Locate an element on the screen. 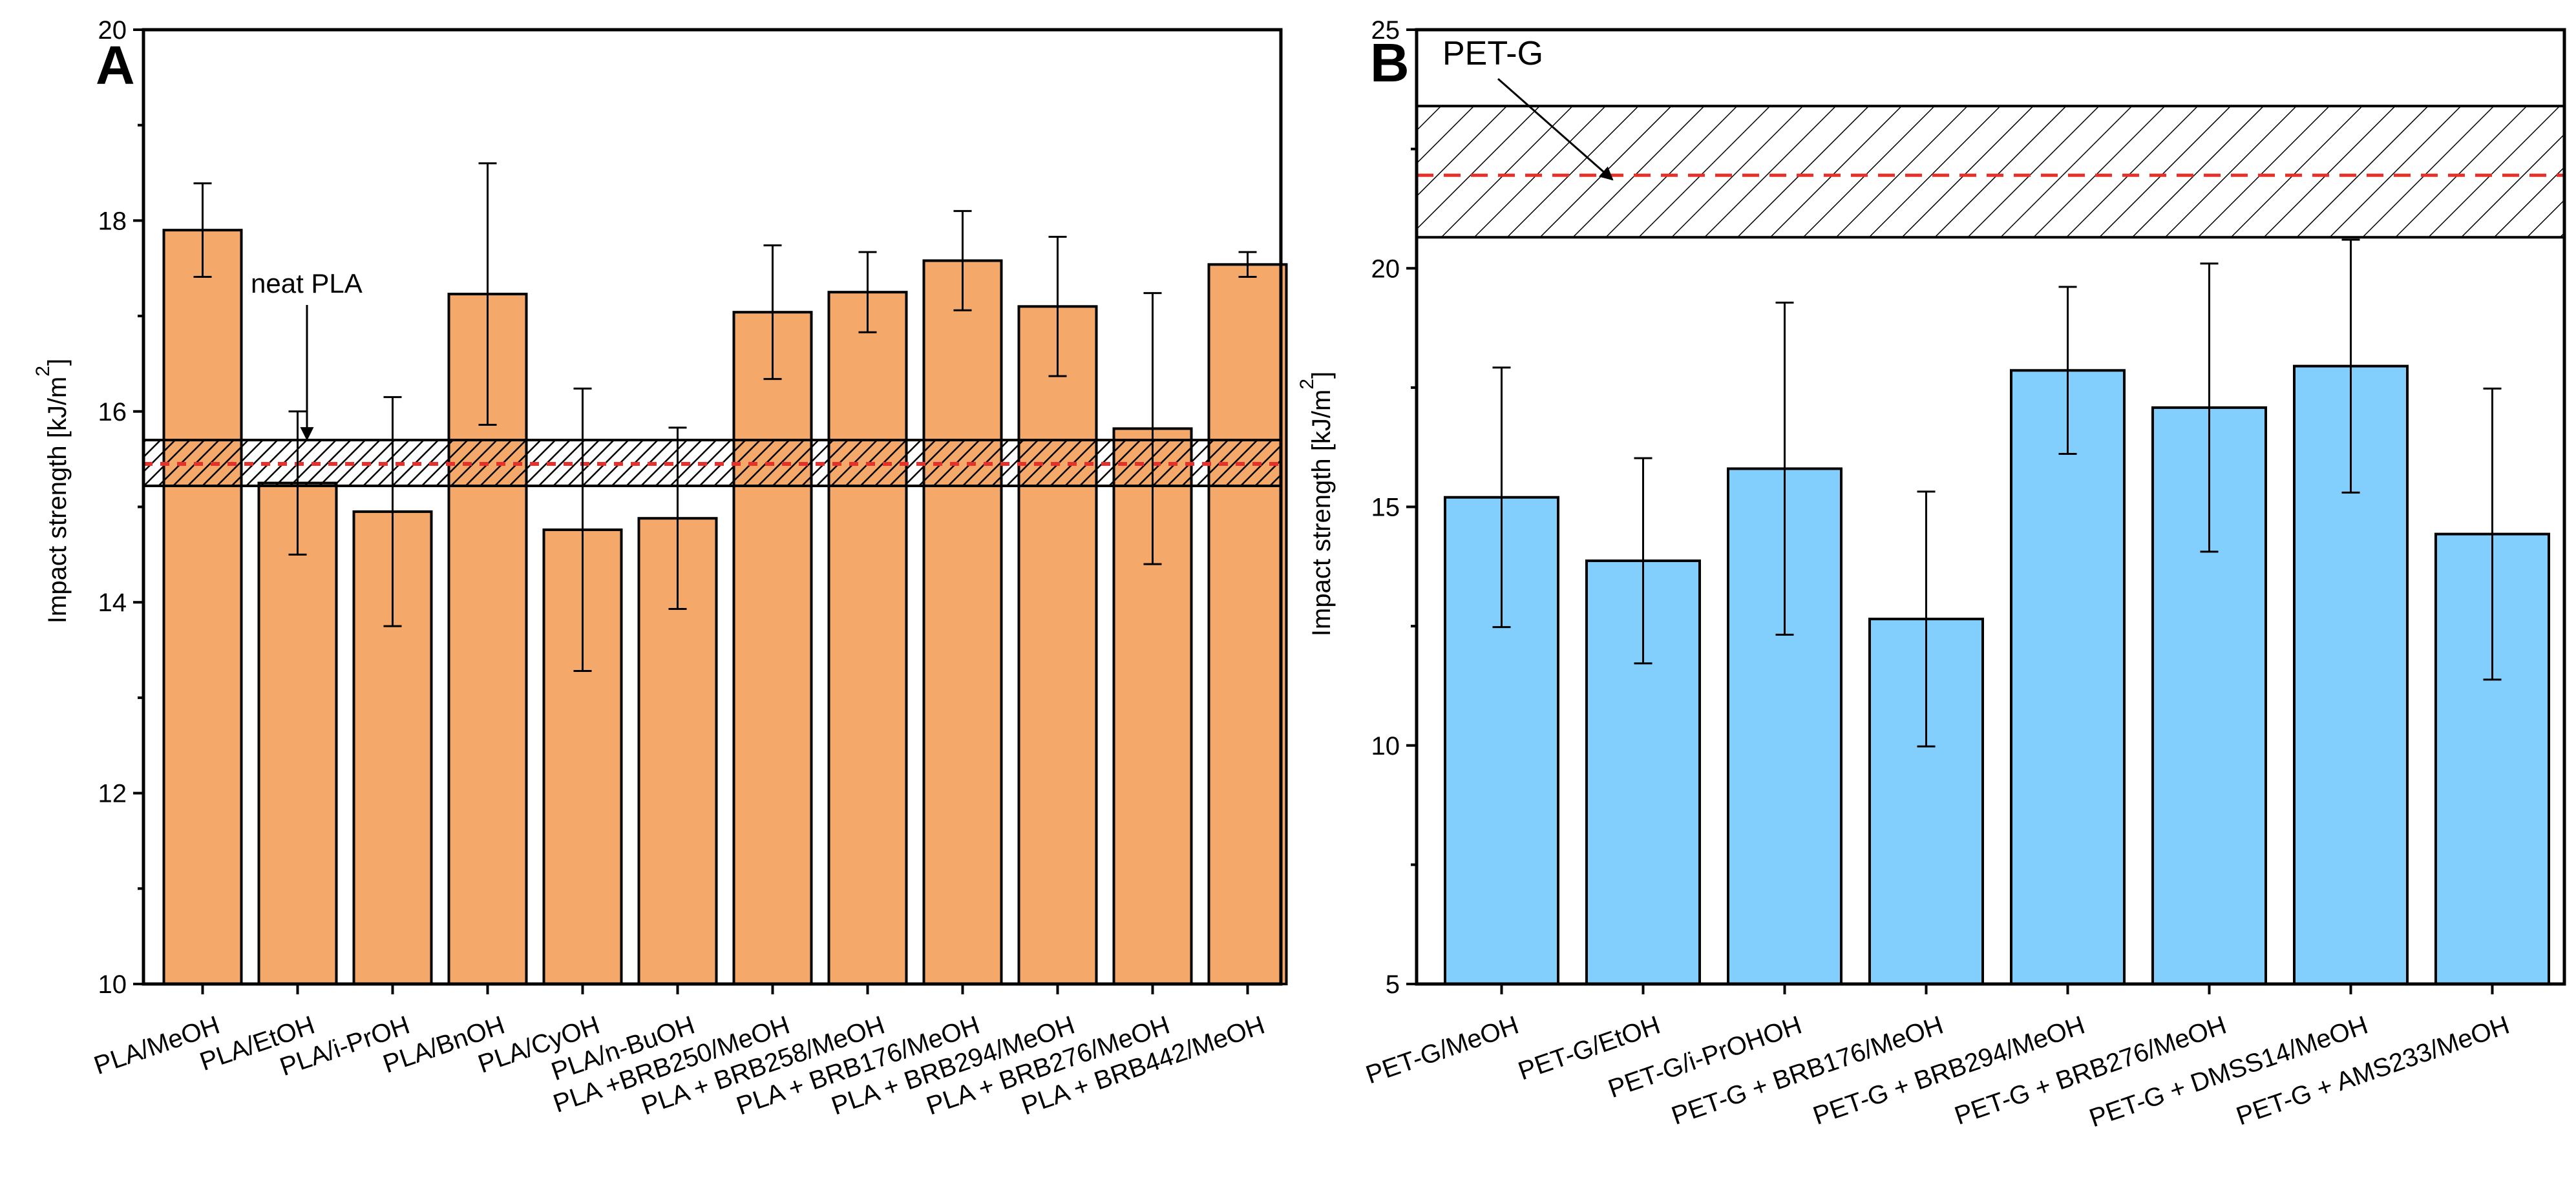 Image resolution: width=2576 pixels, height=1183 pixels. panel-b-y-axis-label-superscript: 2 is located at coordinates (1307, 384).